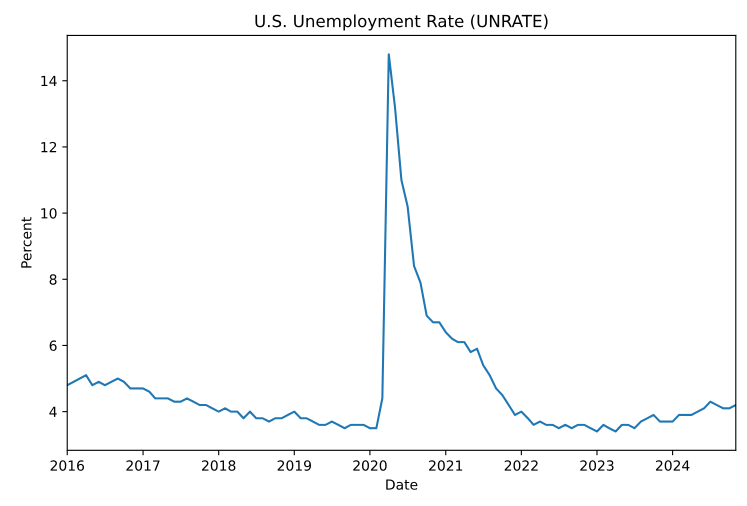  Describe the element at coordinates (521, 465) in the screenshot. I see `x-tick-label: 2022` at that location.